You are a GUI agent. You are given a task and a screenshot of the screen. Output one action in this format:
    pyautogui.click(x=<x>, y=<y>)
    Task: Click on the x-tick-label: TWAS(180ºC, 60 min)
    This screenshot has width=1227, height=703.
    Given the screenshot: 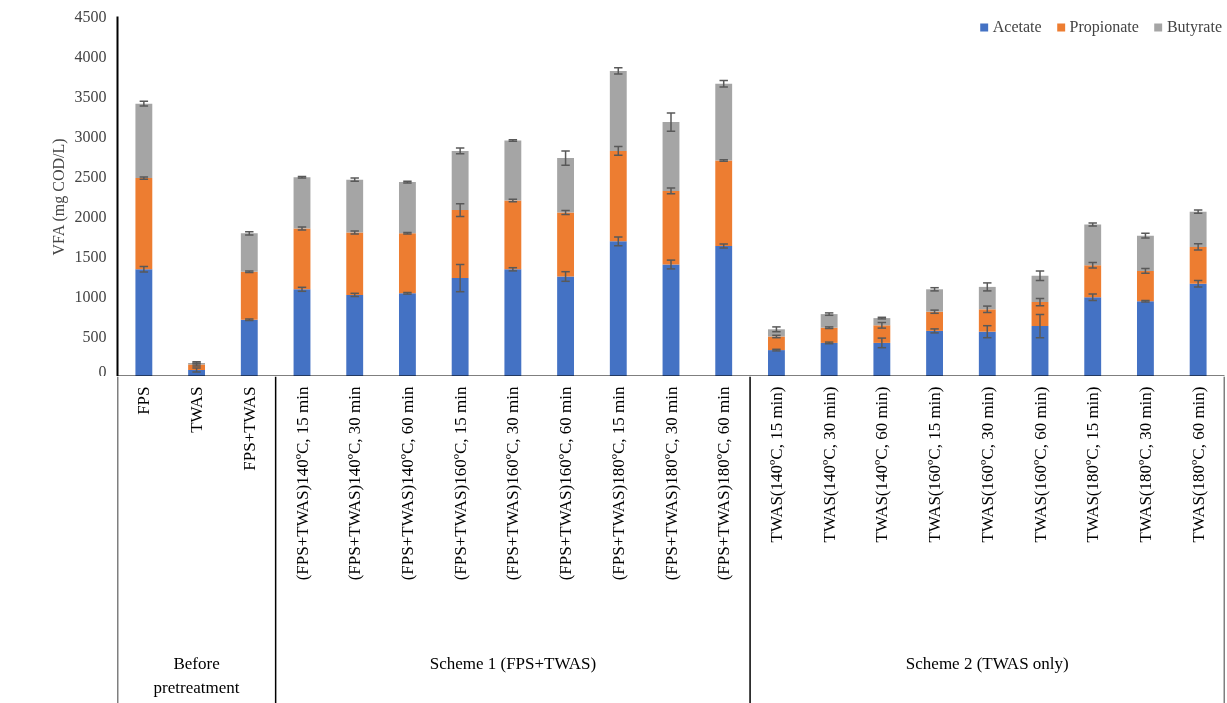 What is the action you would take?
    pyautogui.click(x=1198, y=464)
    